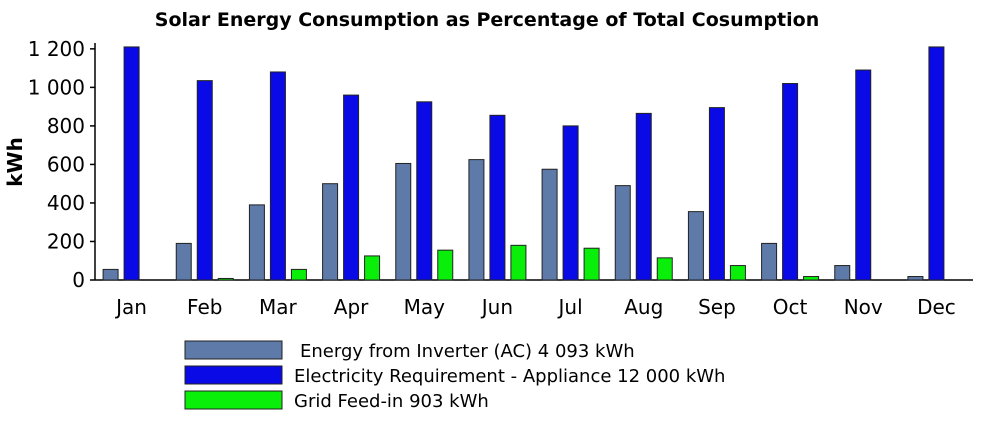 The width and height of the screenshot is (986, 423). What do you see at coordinates (66, 241) in the screenshot?
I see `y-tick-label: 200` at bounding box center [66, 241].